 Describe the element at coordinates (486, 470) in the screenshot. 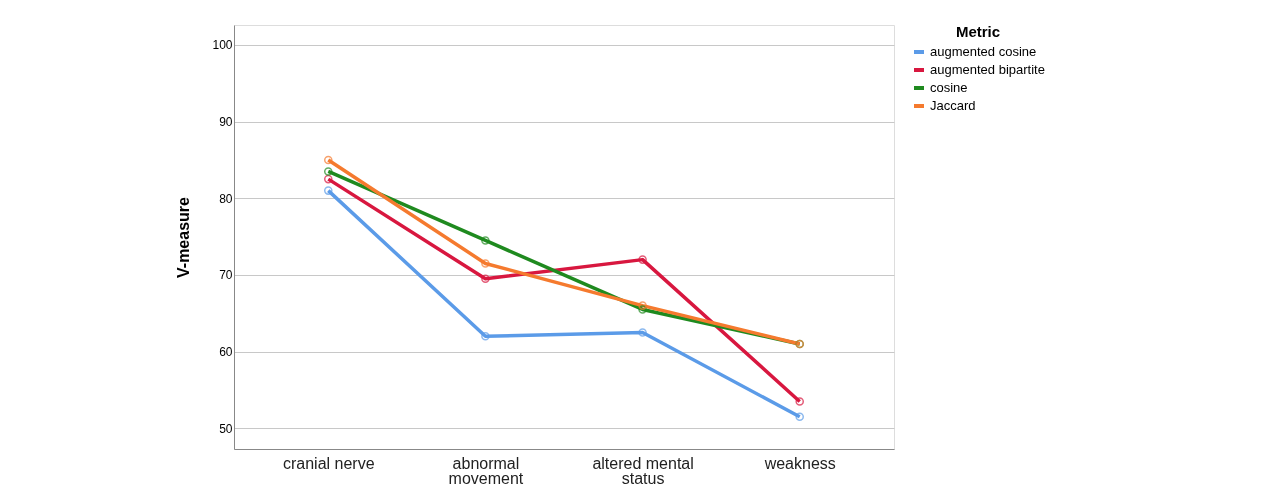

I see `x-tick-label: abnormal movement` at that location.